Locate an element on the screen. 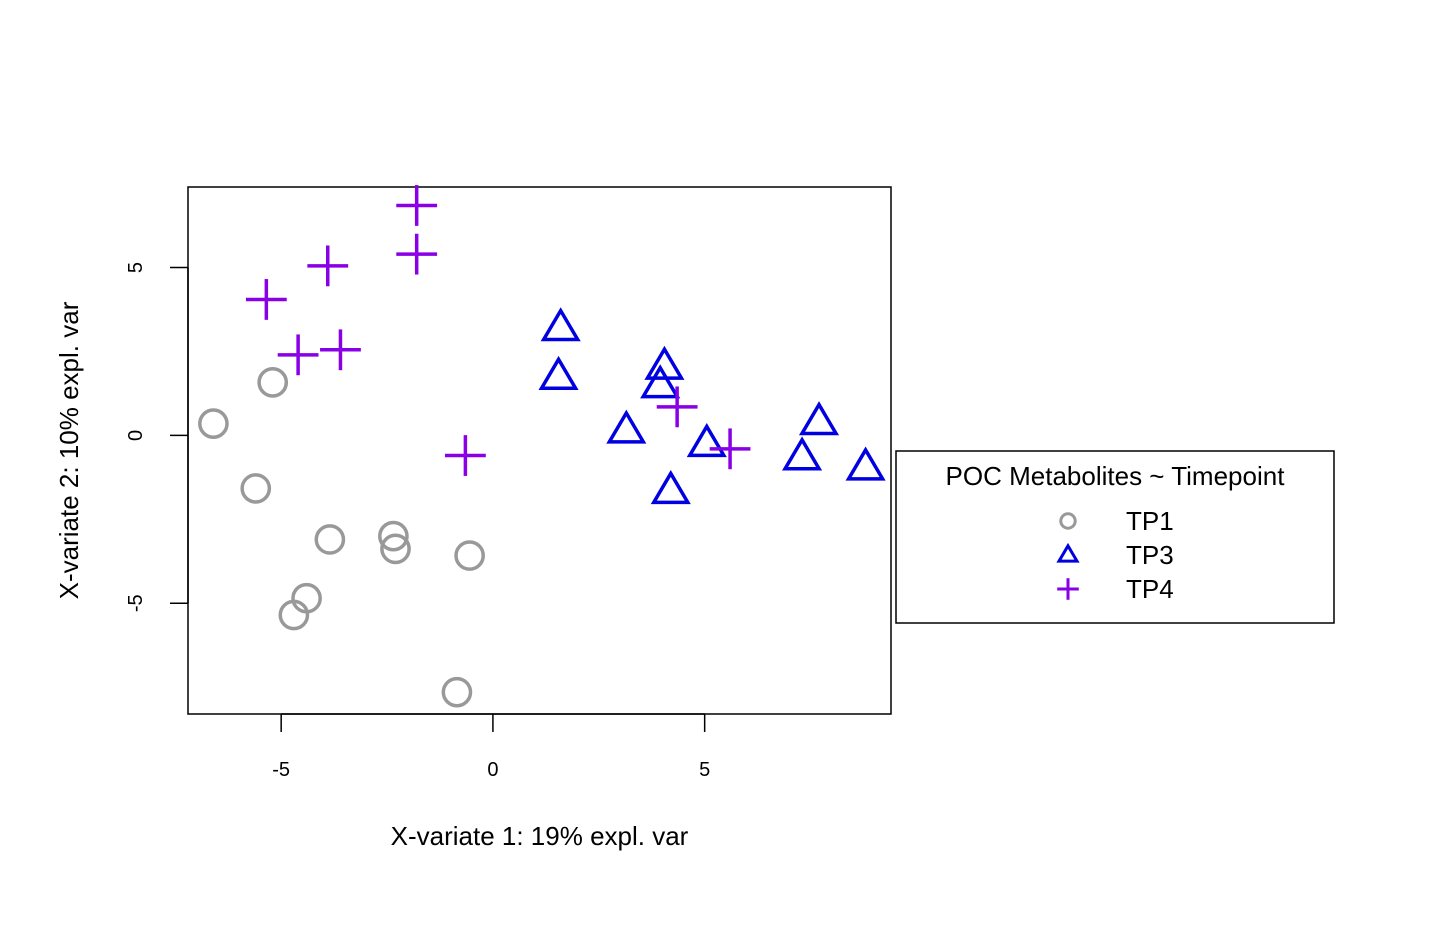 Image resolution: width=1439 pixels, height=948 pixels. x-tick-label: 5 is located at coordinates (704, 770).